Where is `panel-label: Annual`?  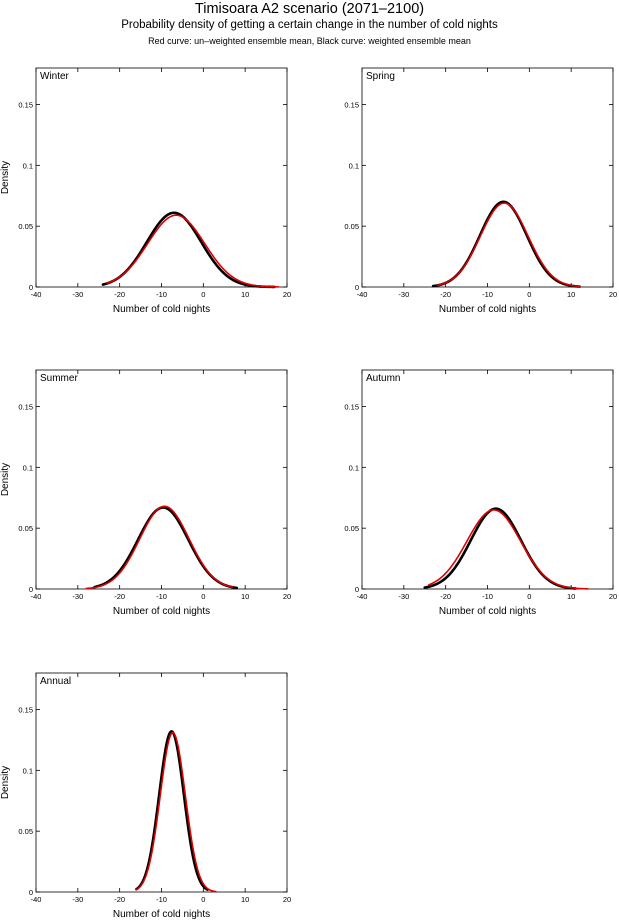
panel-label: Annual is located at coordinates (55, 681).